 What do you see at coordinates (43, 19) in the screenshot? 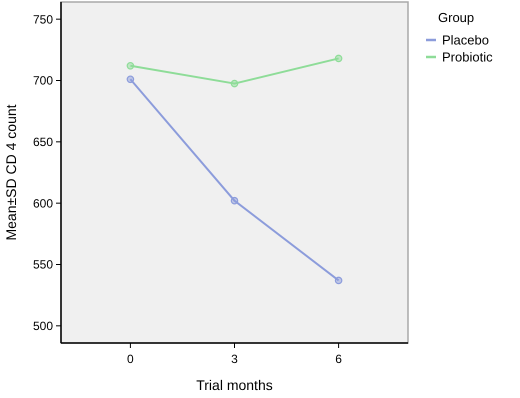
I see `y-tick-label: 750` at bounding box center [43, 19].